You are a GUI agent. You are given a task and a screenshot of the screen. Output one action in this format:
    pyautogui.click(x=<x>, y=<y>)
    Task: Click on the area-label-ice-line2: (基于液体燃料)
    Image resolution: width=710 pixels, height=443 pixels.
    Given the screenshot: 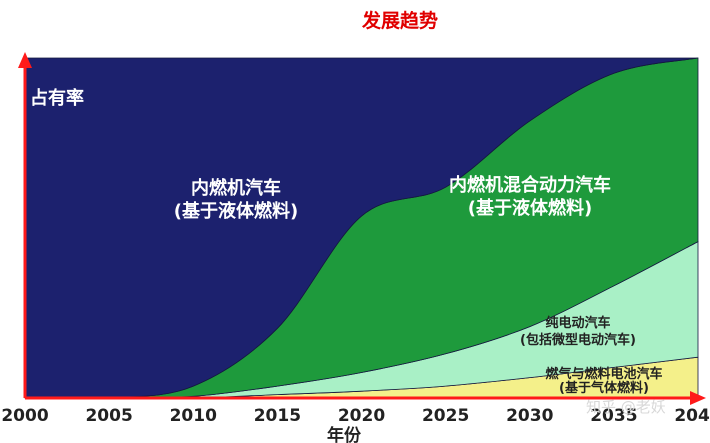 What is the action you would take?
    pyautogui.click(x=236, y=211)
    